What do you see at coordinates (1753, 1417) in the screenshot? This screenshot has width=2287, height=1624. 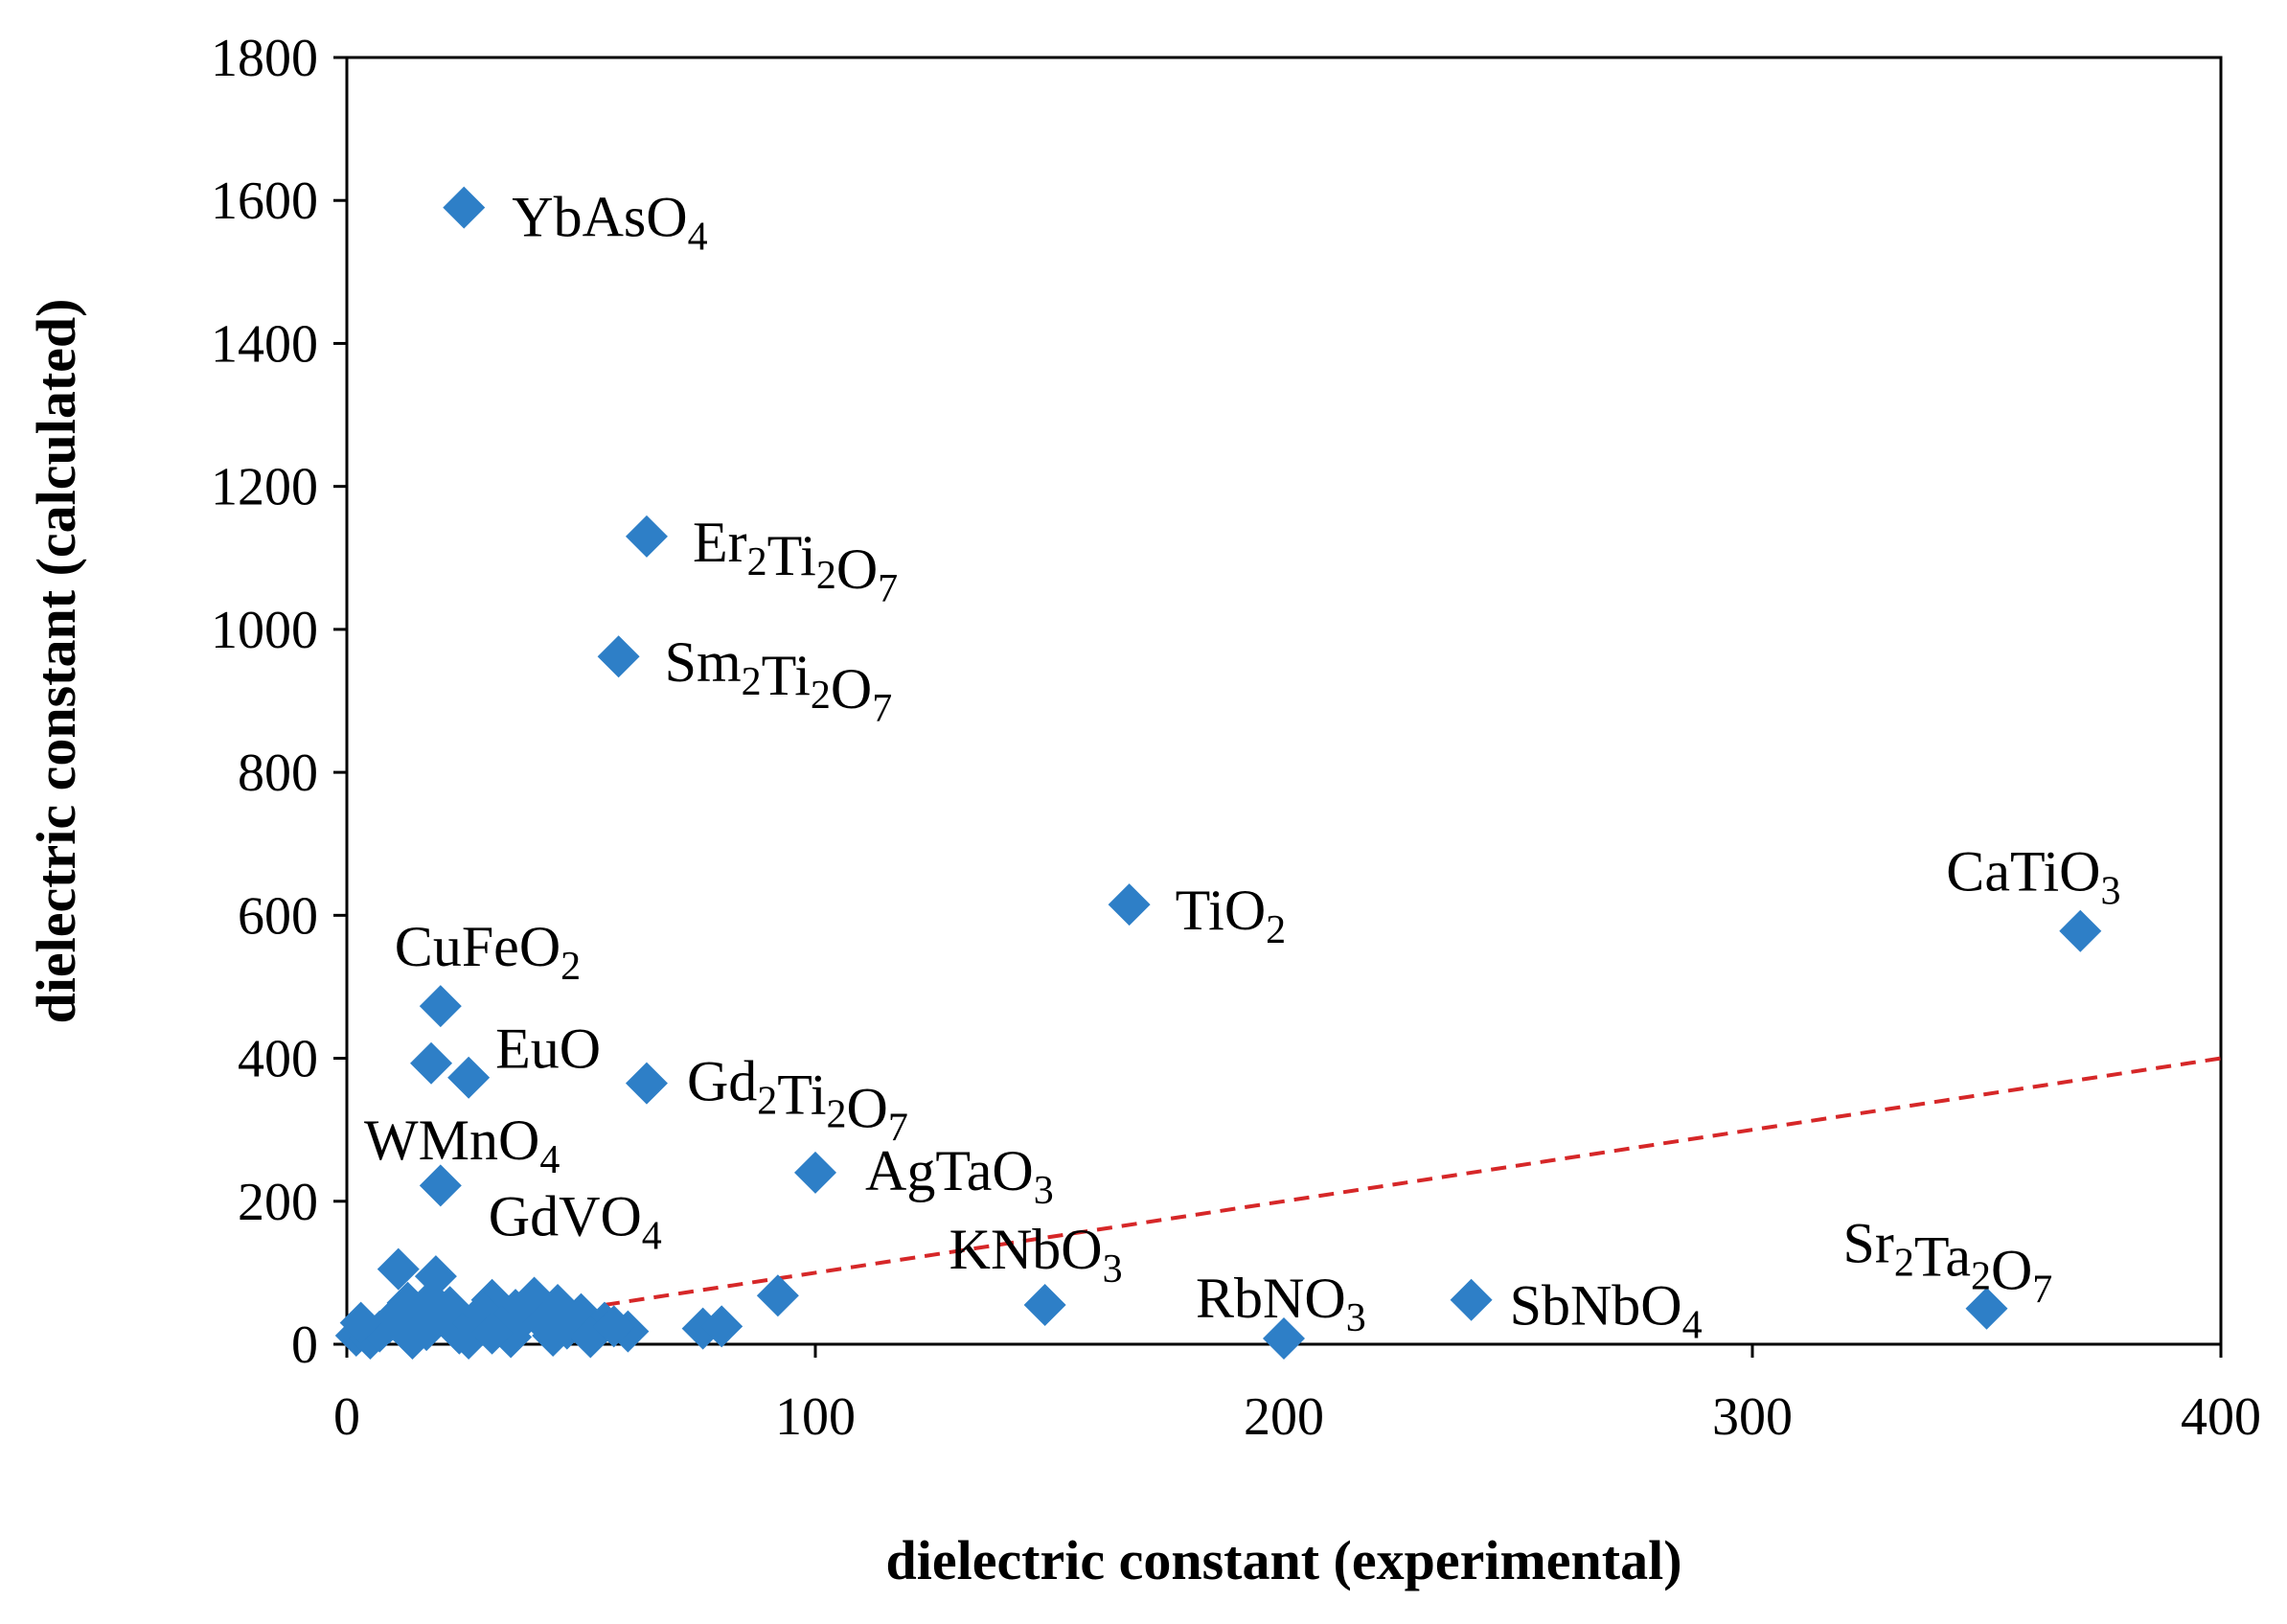 I see `x-tick-label: 300` at bounding box center [1753, 1417].